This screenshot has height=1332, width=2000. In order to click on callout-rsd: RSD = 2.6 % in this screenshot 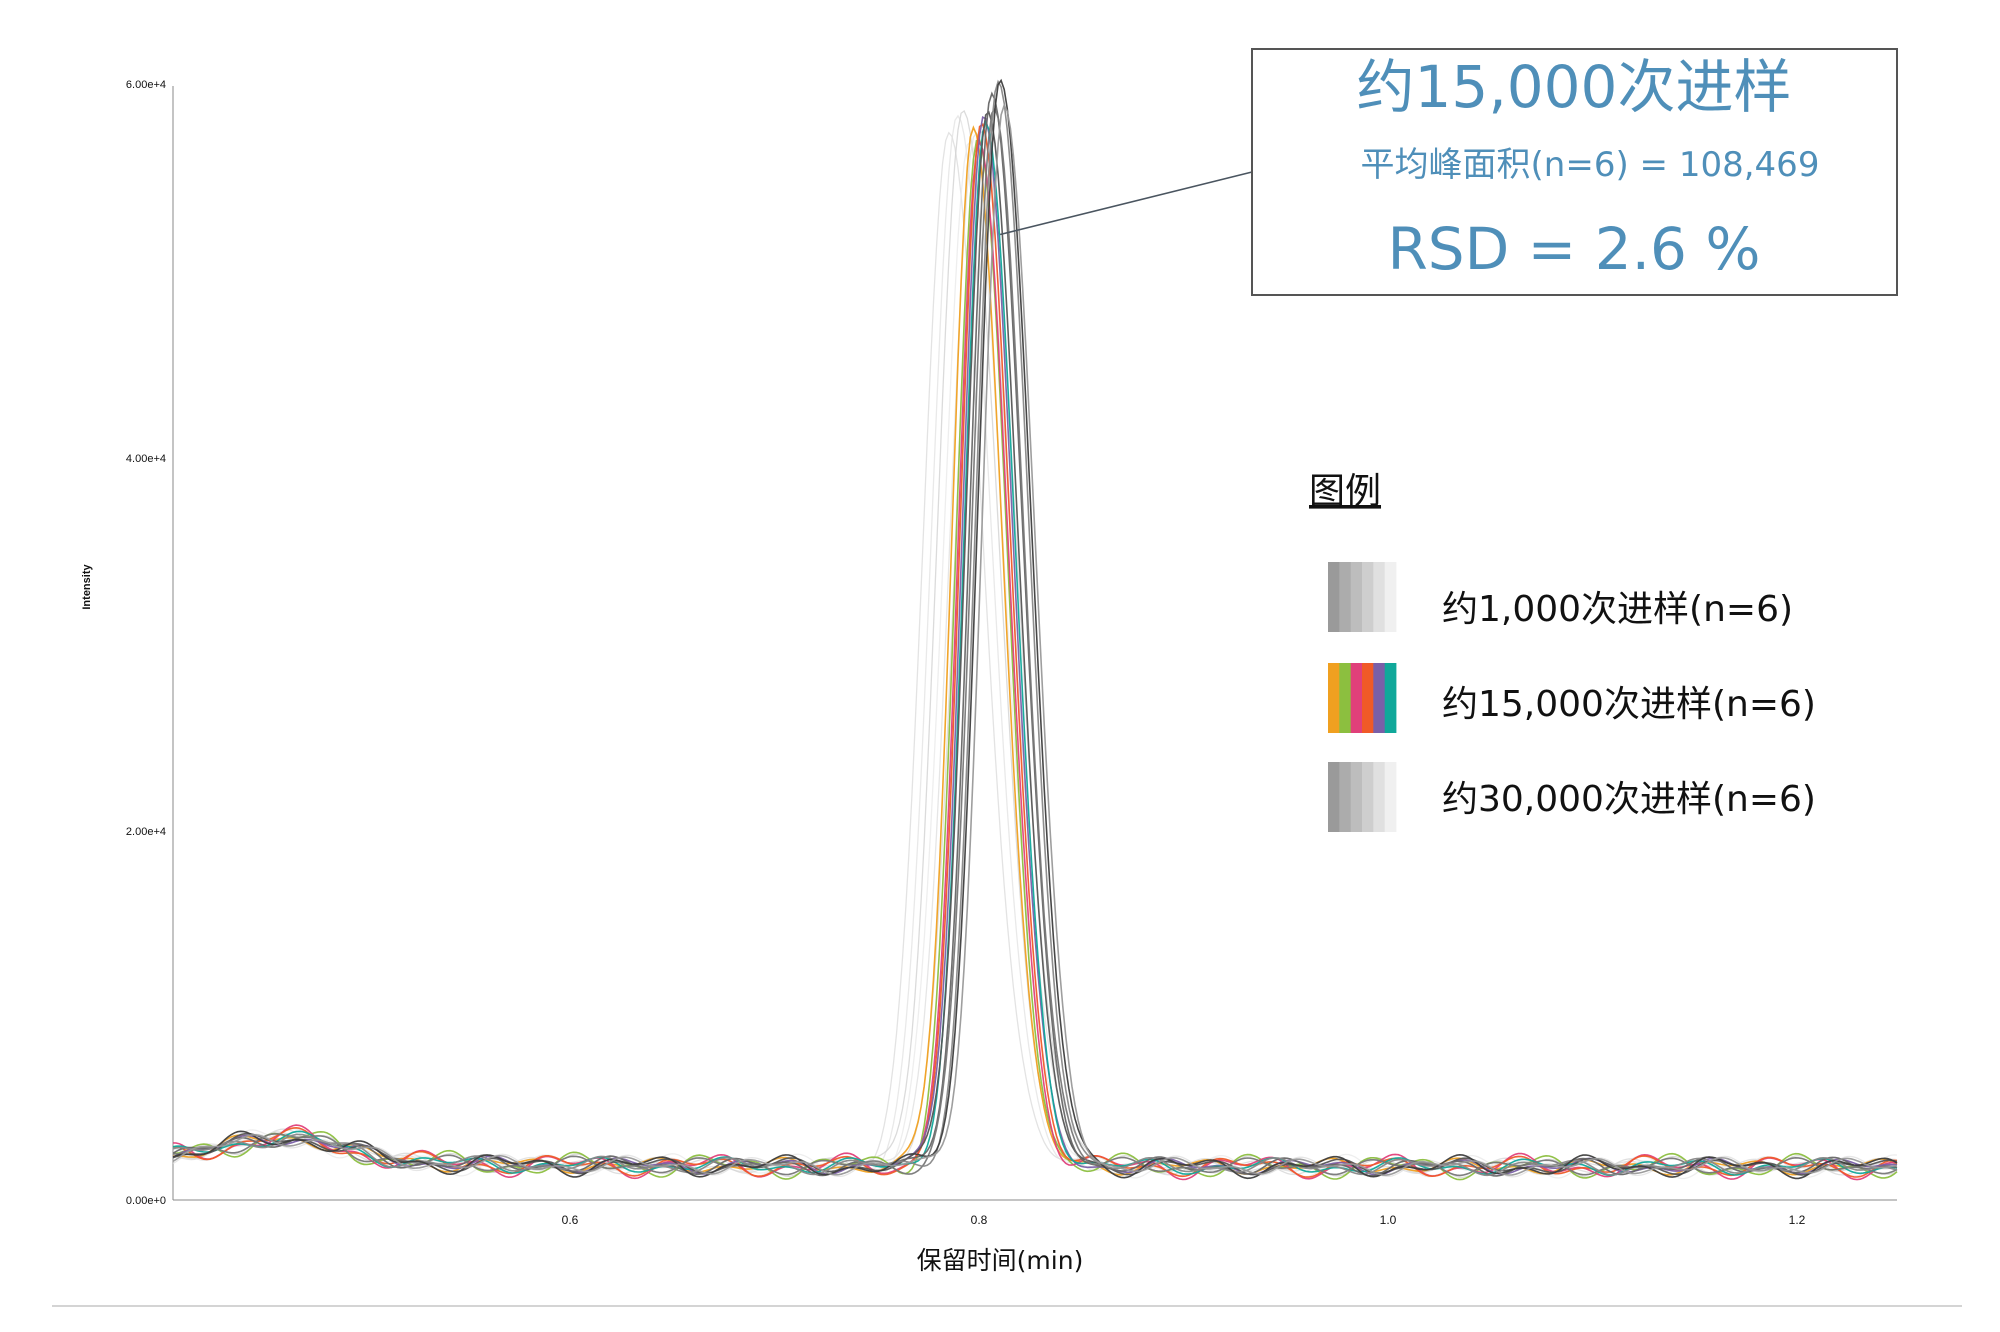, I will do `click(1573, 249)`.